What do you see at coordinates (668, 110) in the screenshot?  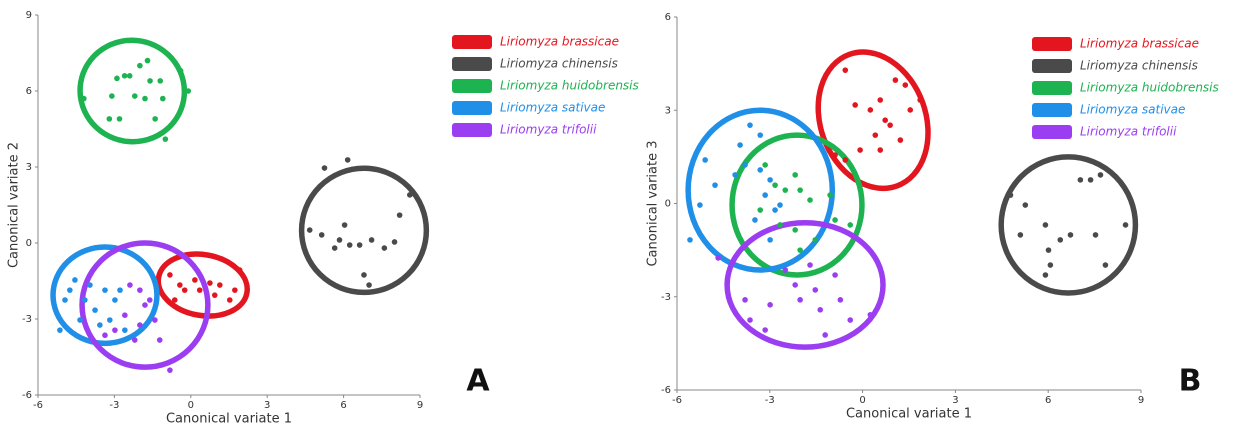 I see `y-tick-label: 3` at bounding box center [668, 110].